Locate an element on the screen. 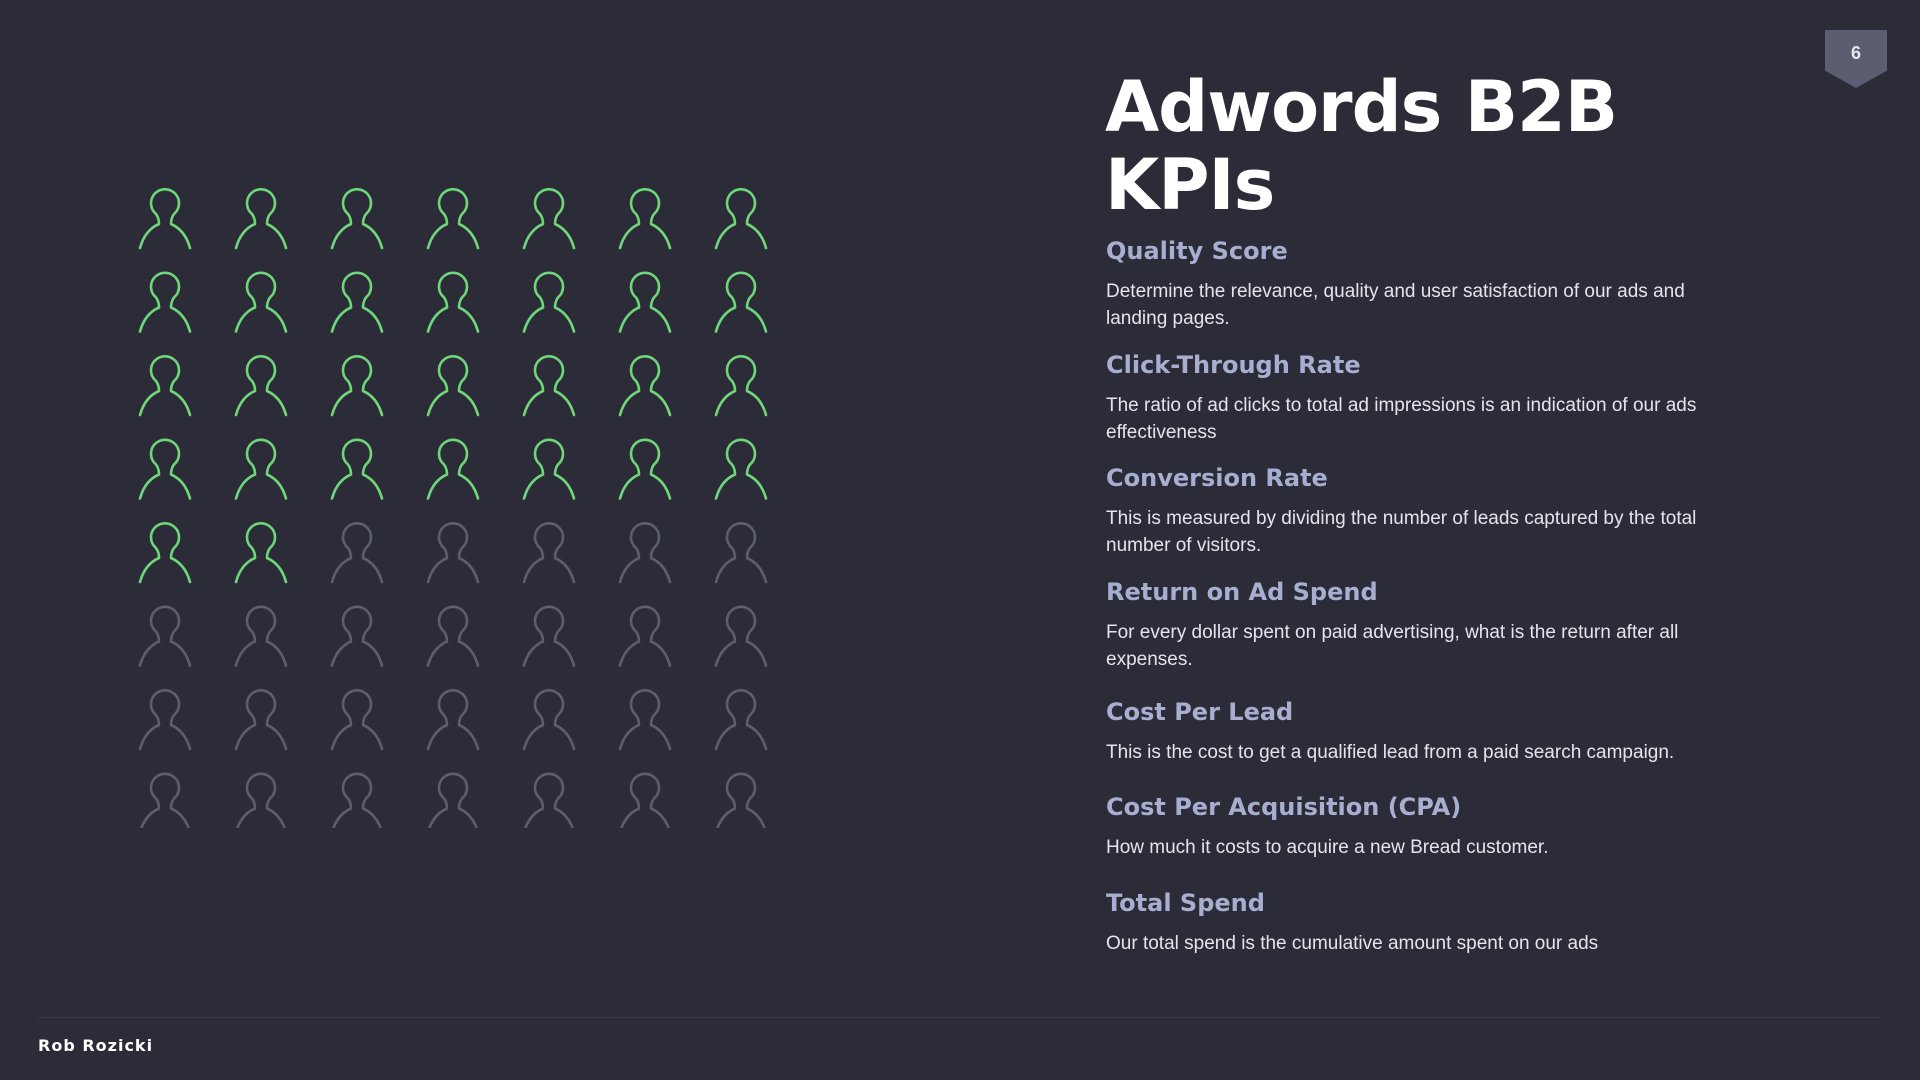  kpi-title: Conversion Rate is located at coordinates (1217, 478).